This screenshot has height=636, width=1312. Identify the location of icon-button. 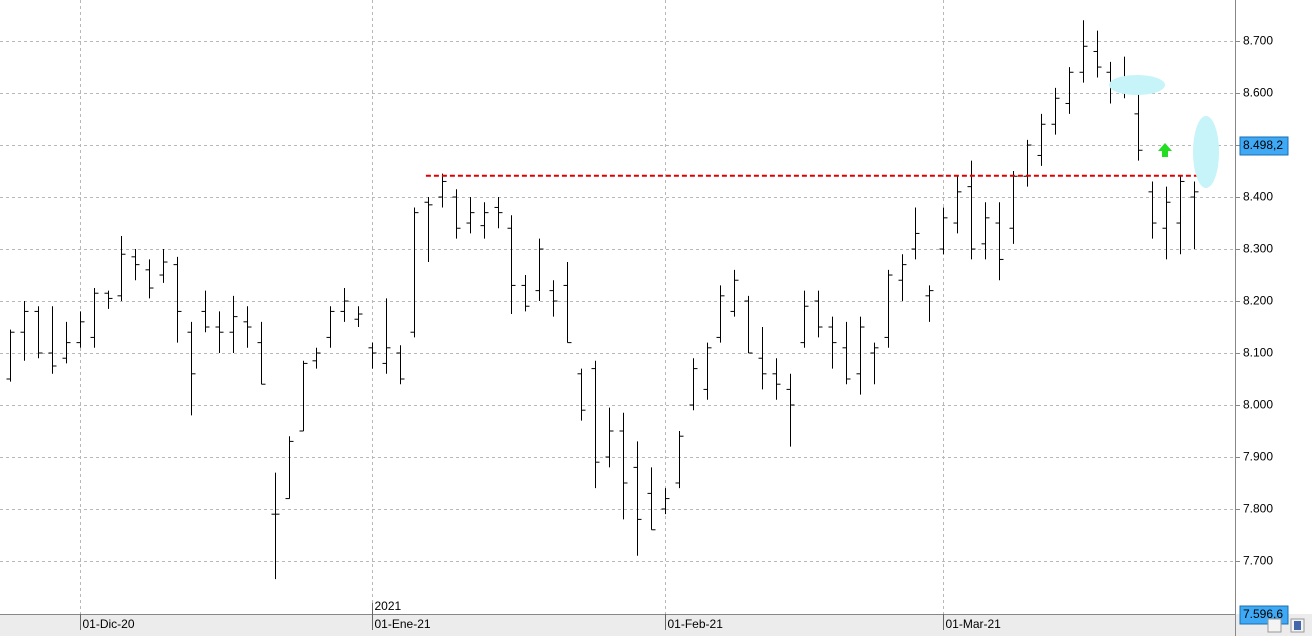
(1274, 625).